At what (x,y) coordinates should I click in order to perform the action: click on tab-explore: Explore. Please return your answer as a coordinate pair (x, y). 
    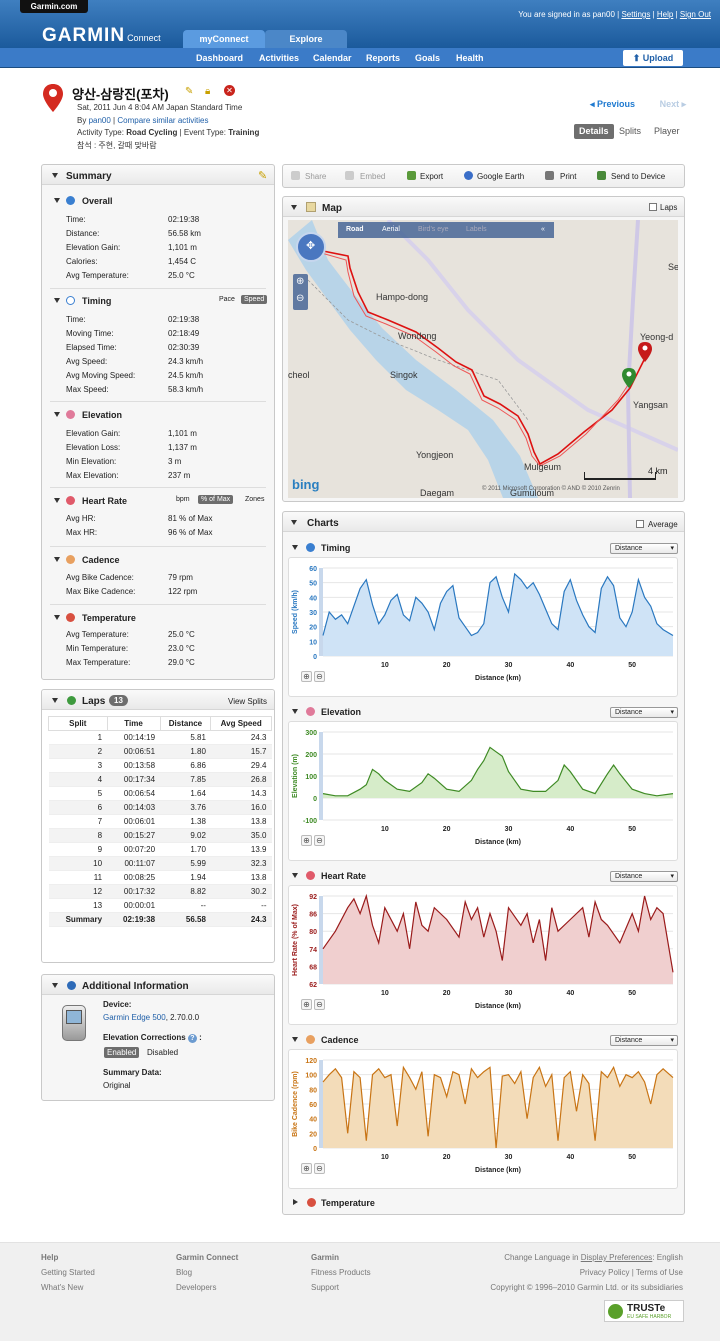
    Looking at the image, I should click on (306, 39).